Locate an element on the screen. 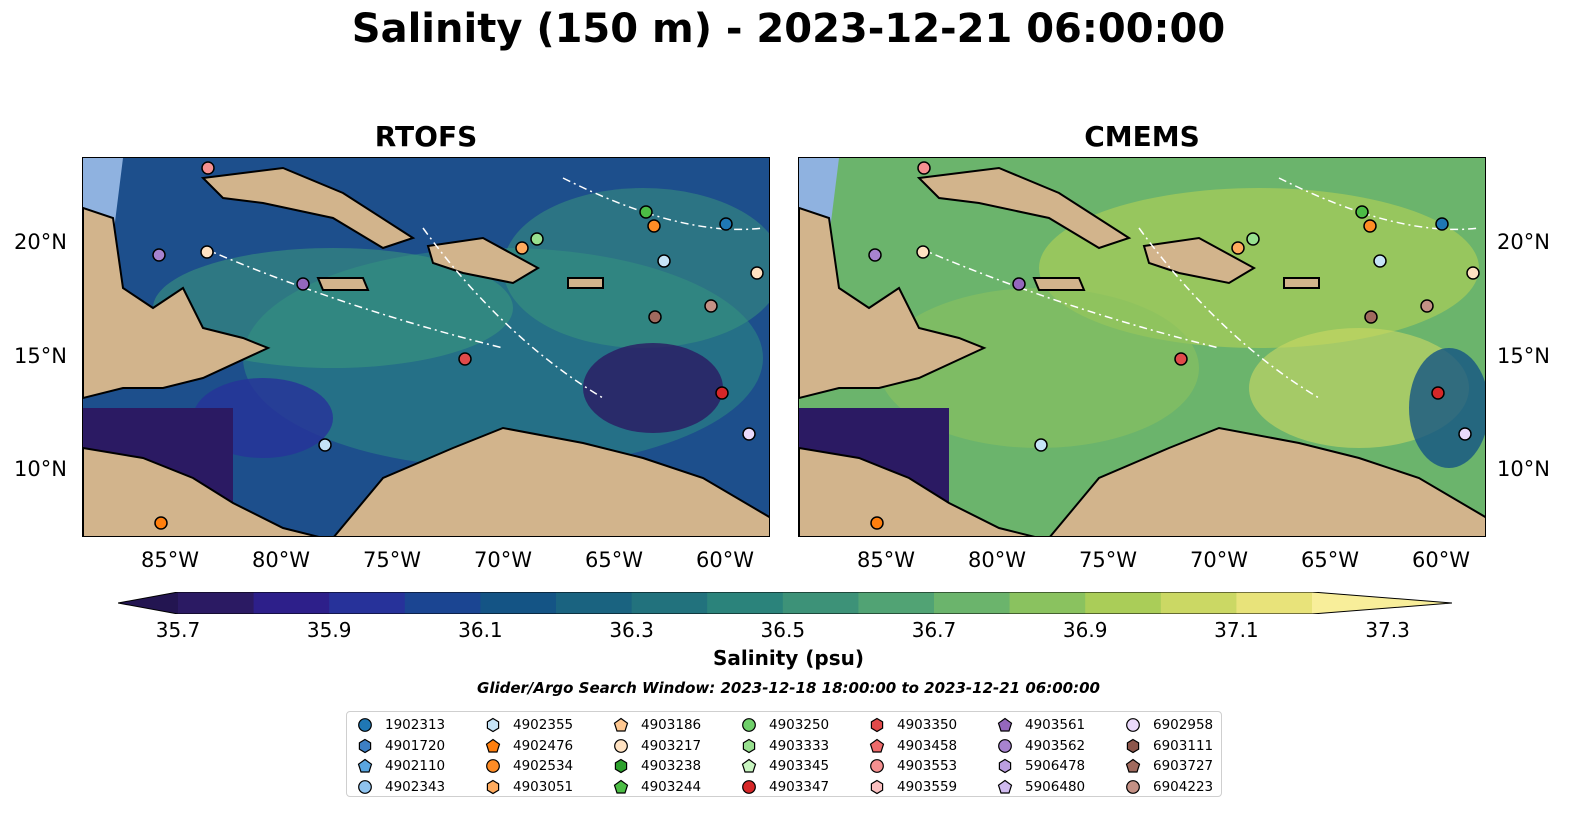 This screenshot has height=827, width=1577. legend-item: 4902343 is located at coordinates (401, 787).